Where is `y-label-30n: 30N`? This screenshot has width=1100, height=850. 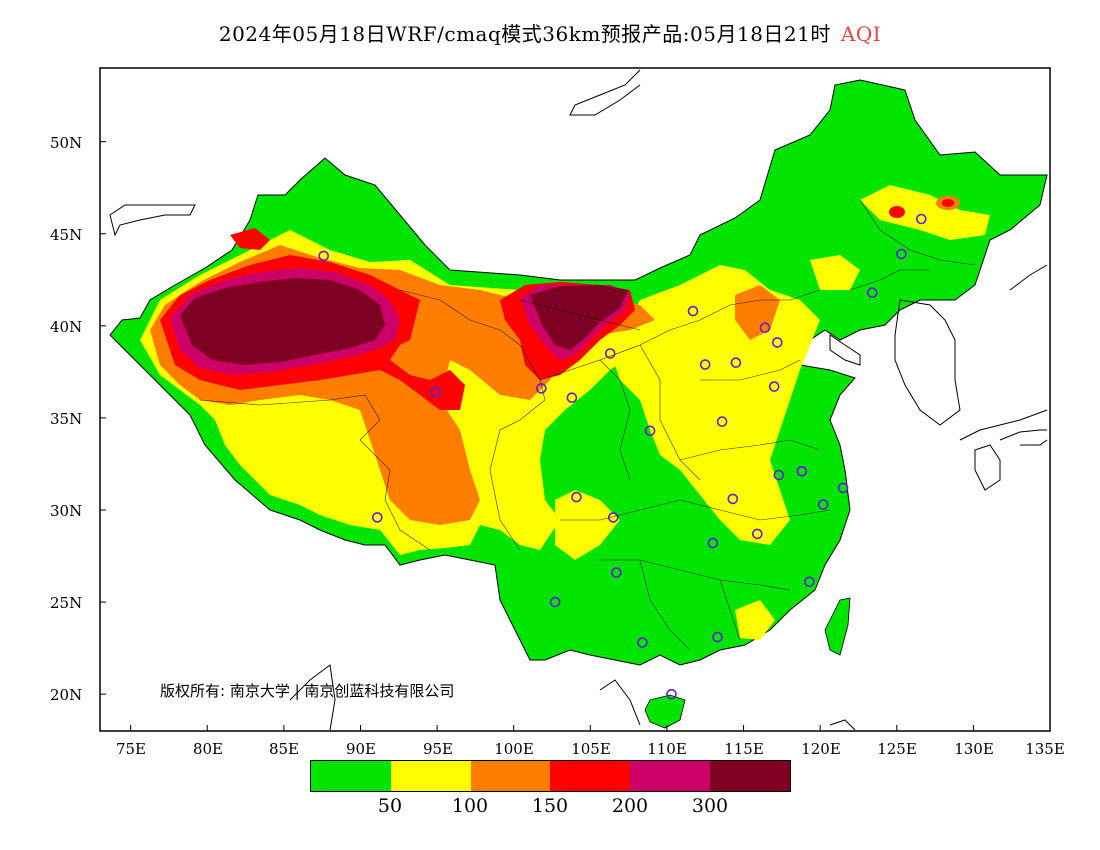
y-label-30n: 30N is located at coordinates (66, 511).